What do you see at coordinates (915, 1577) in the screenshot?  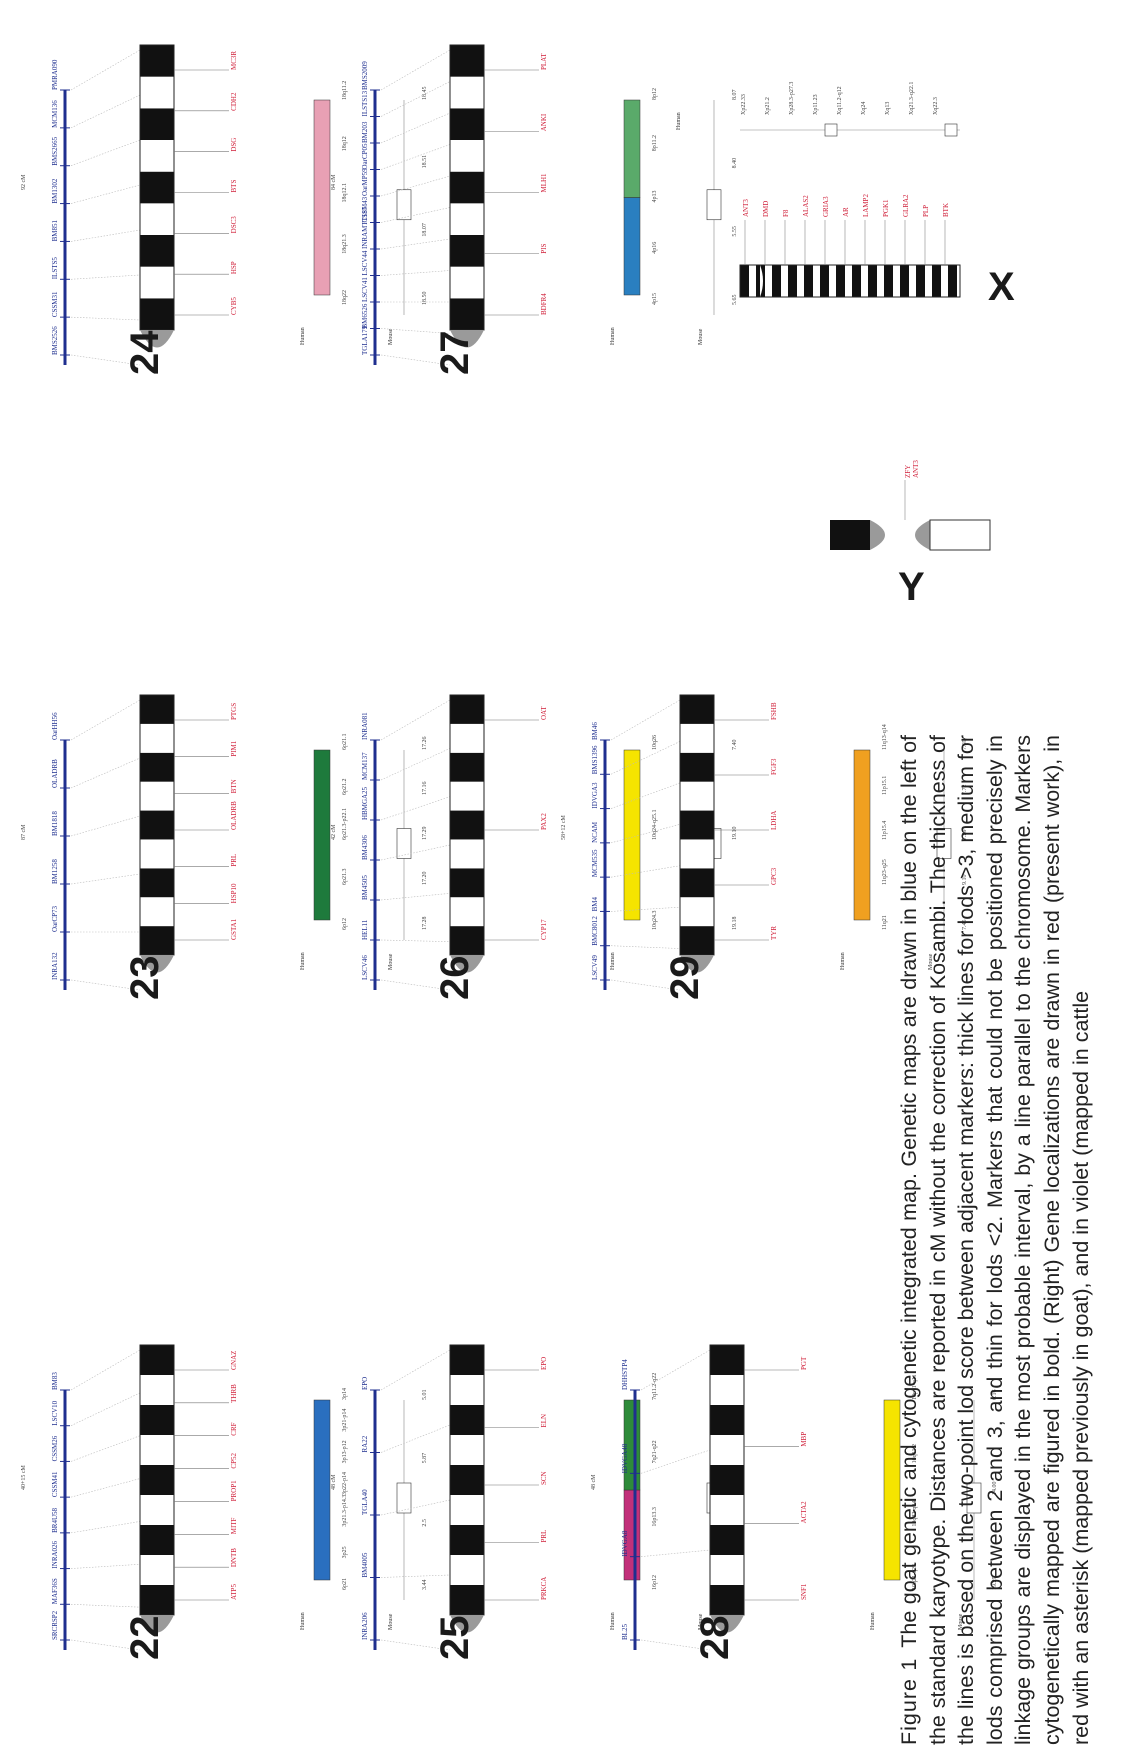 I see `human-band-label: 10q21-q23` at bounding box center [915, 1577].